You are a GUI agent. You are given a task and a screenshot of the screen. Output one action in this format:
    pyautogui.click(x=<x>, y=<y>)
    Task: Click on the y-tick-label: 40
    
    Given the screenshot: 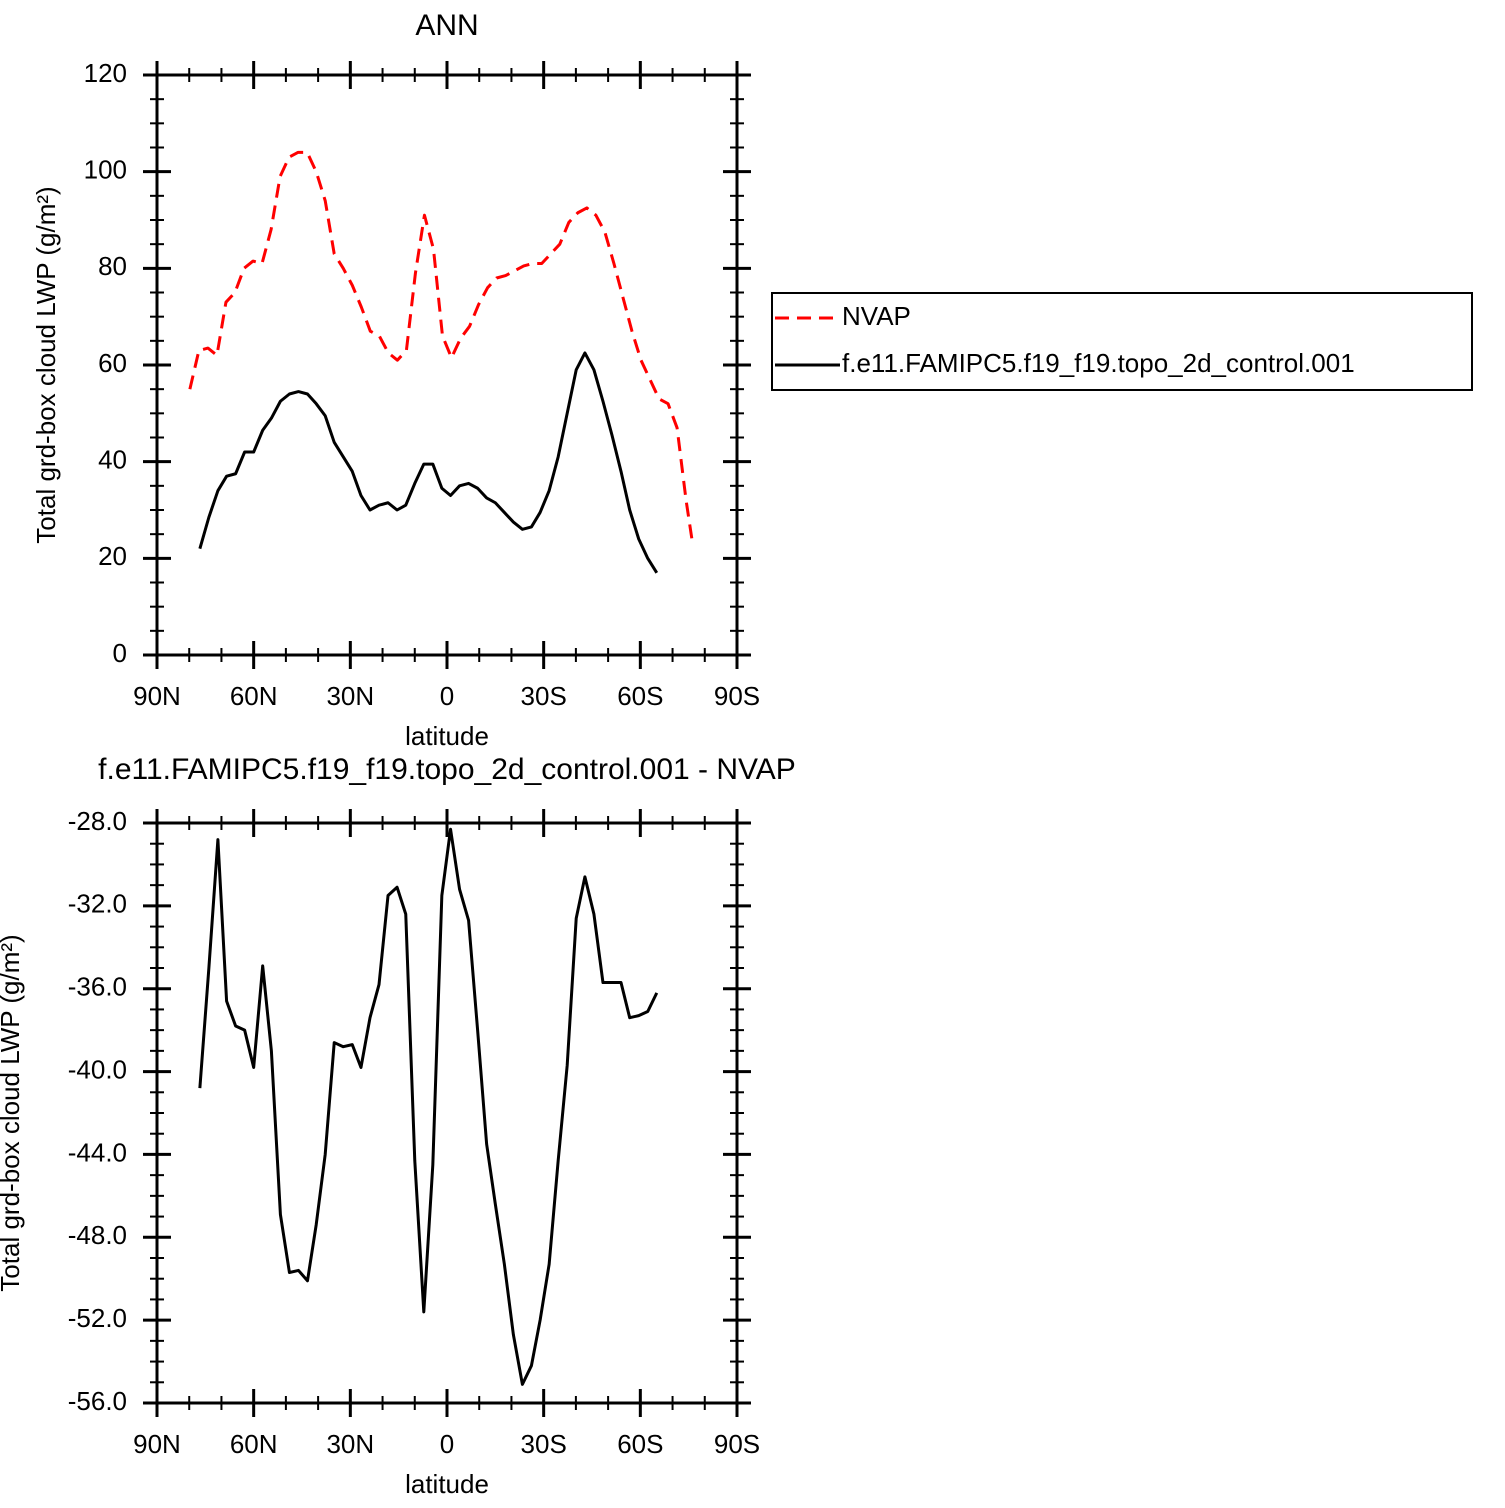 What is the action you would take?
    pyautogui.click(x=112, y=460)
    